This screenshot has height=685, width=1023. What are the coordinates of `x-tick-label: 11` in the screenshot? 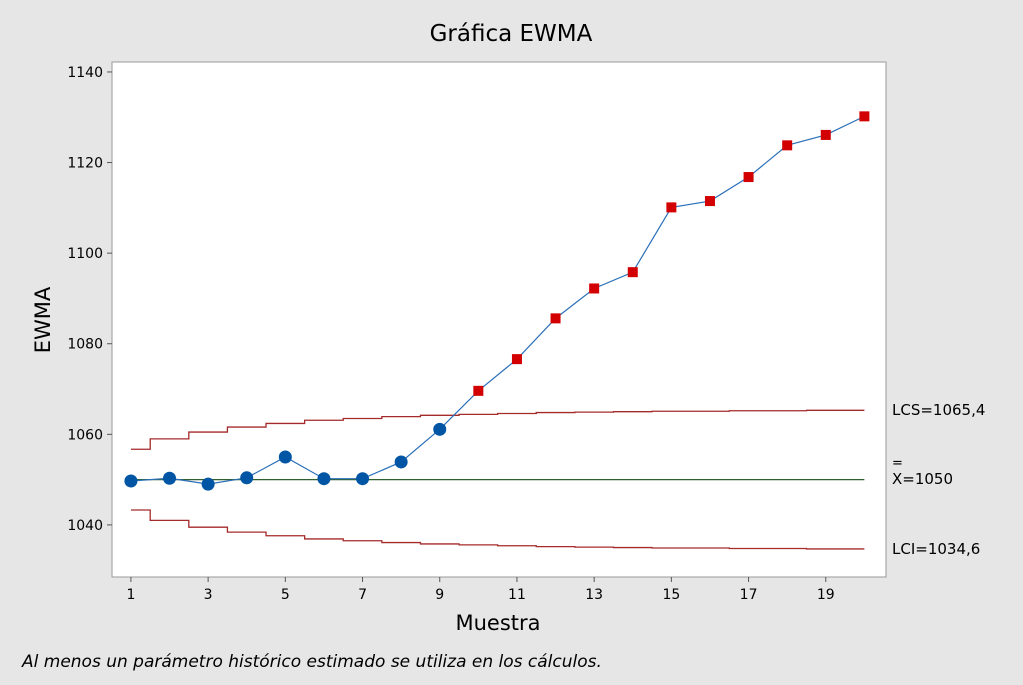 It's located at (517, 595).